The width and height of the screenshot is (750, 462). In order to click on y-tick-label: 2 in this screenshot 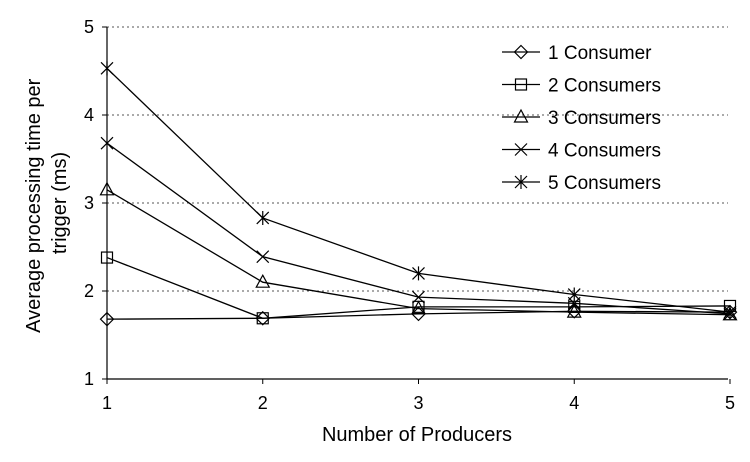, I will do `click(89, 291)`.